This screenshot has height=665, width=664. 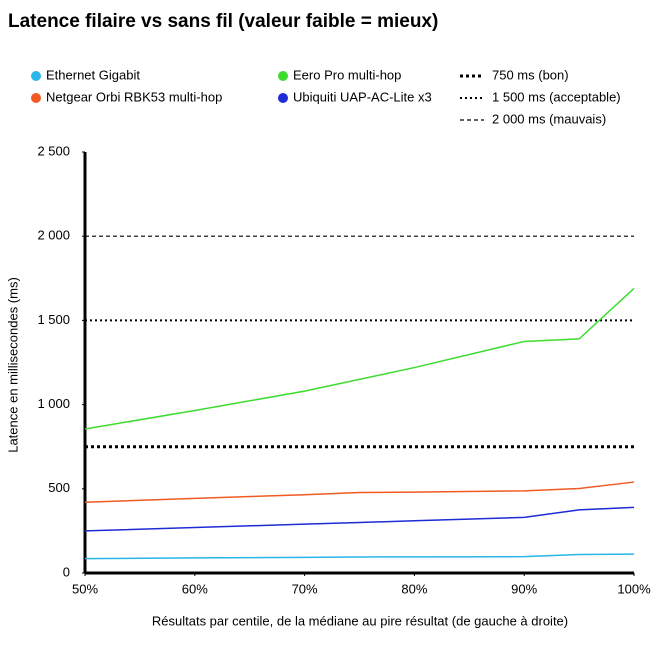 I want to click on x-tick-label: 80%, so click(x=414, y=588).